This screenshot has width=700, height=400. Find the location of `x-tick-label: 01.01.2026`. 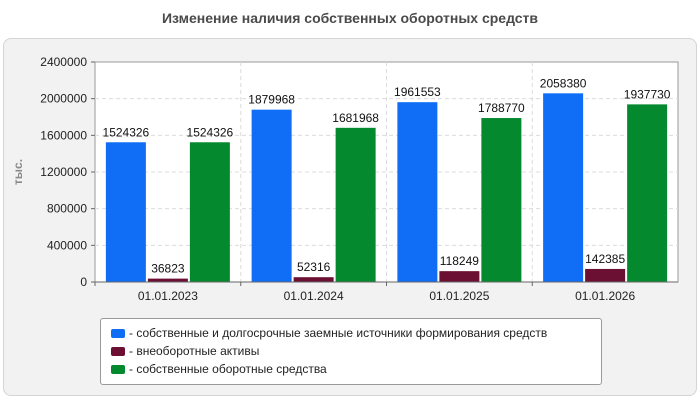

x-tick-label: 01.01.2026 is located at coordinates (605, 296).